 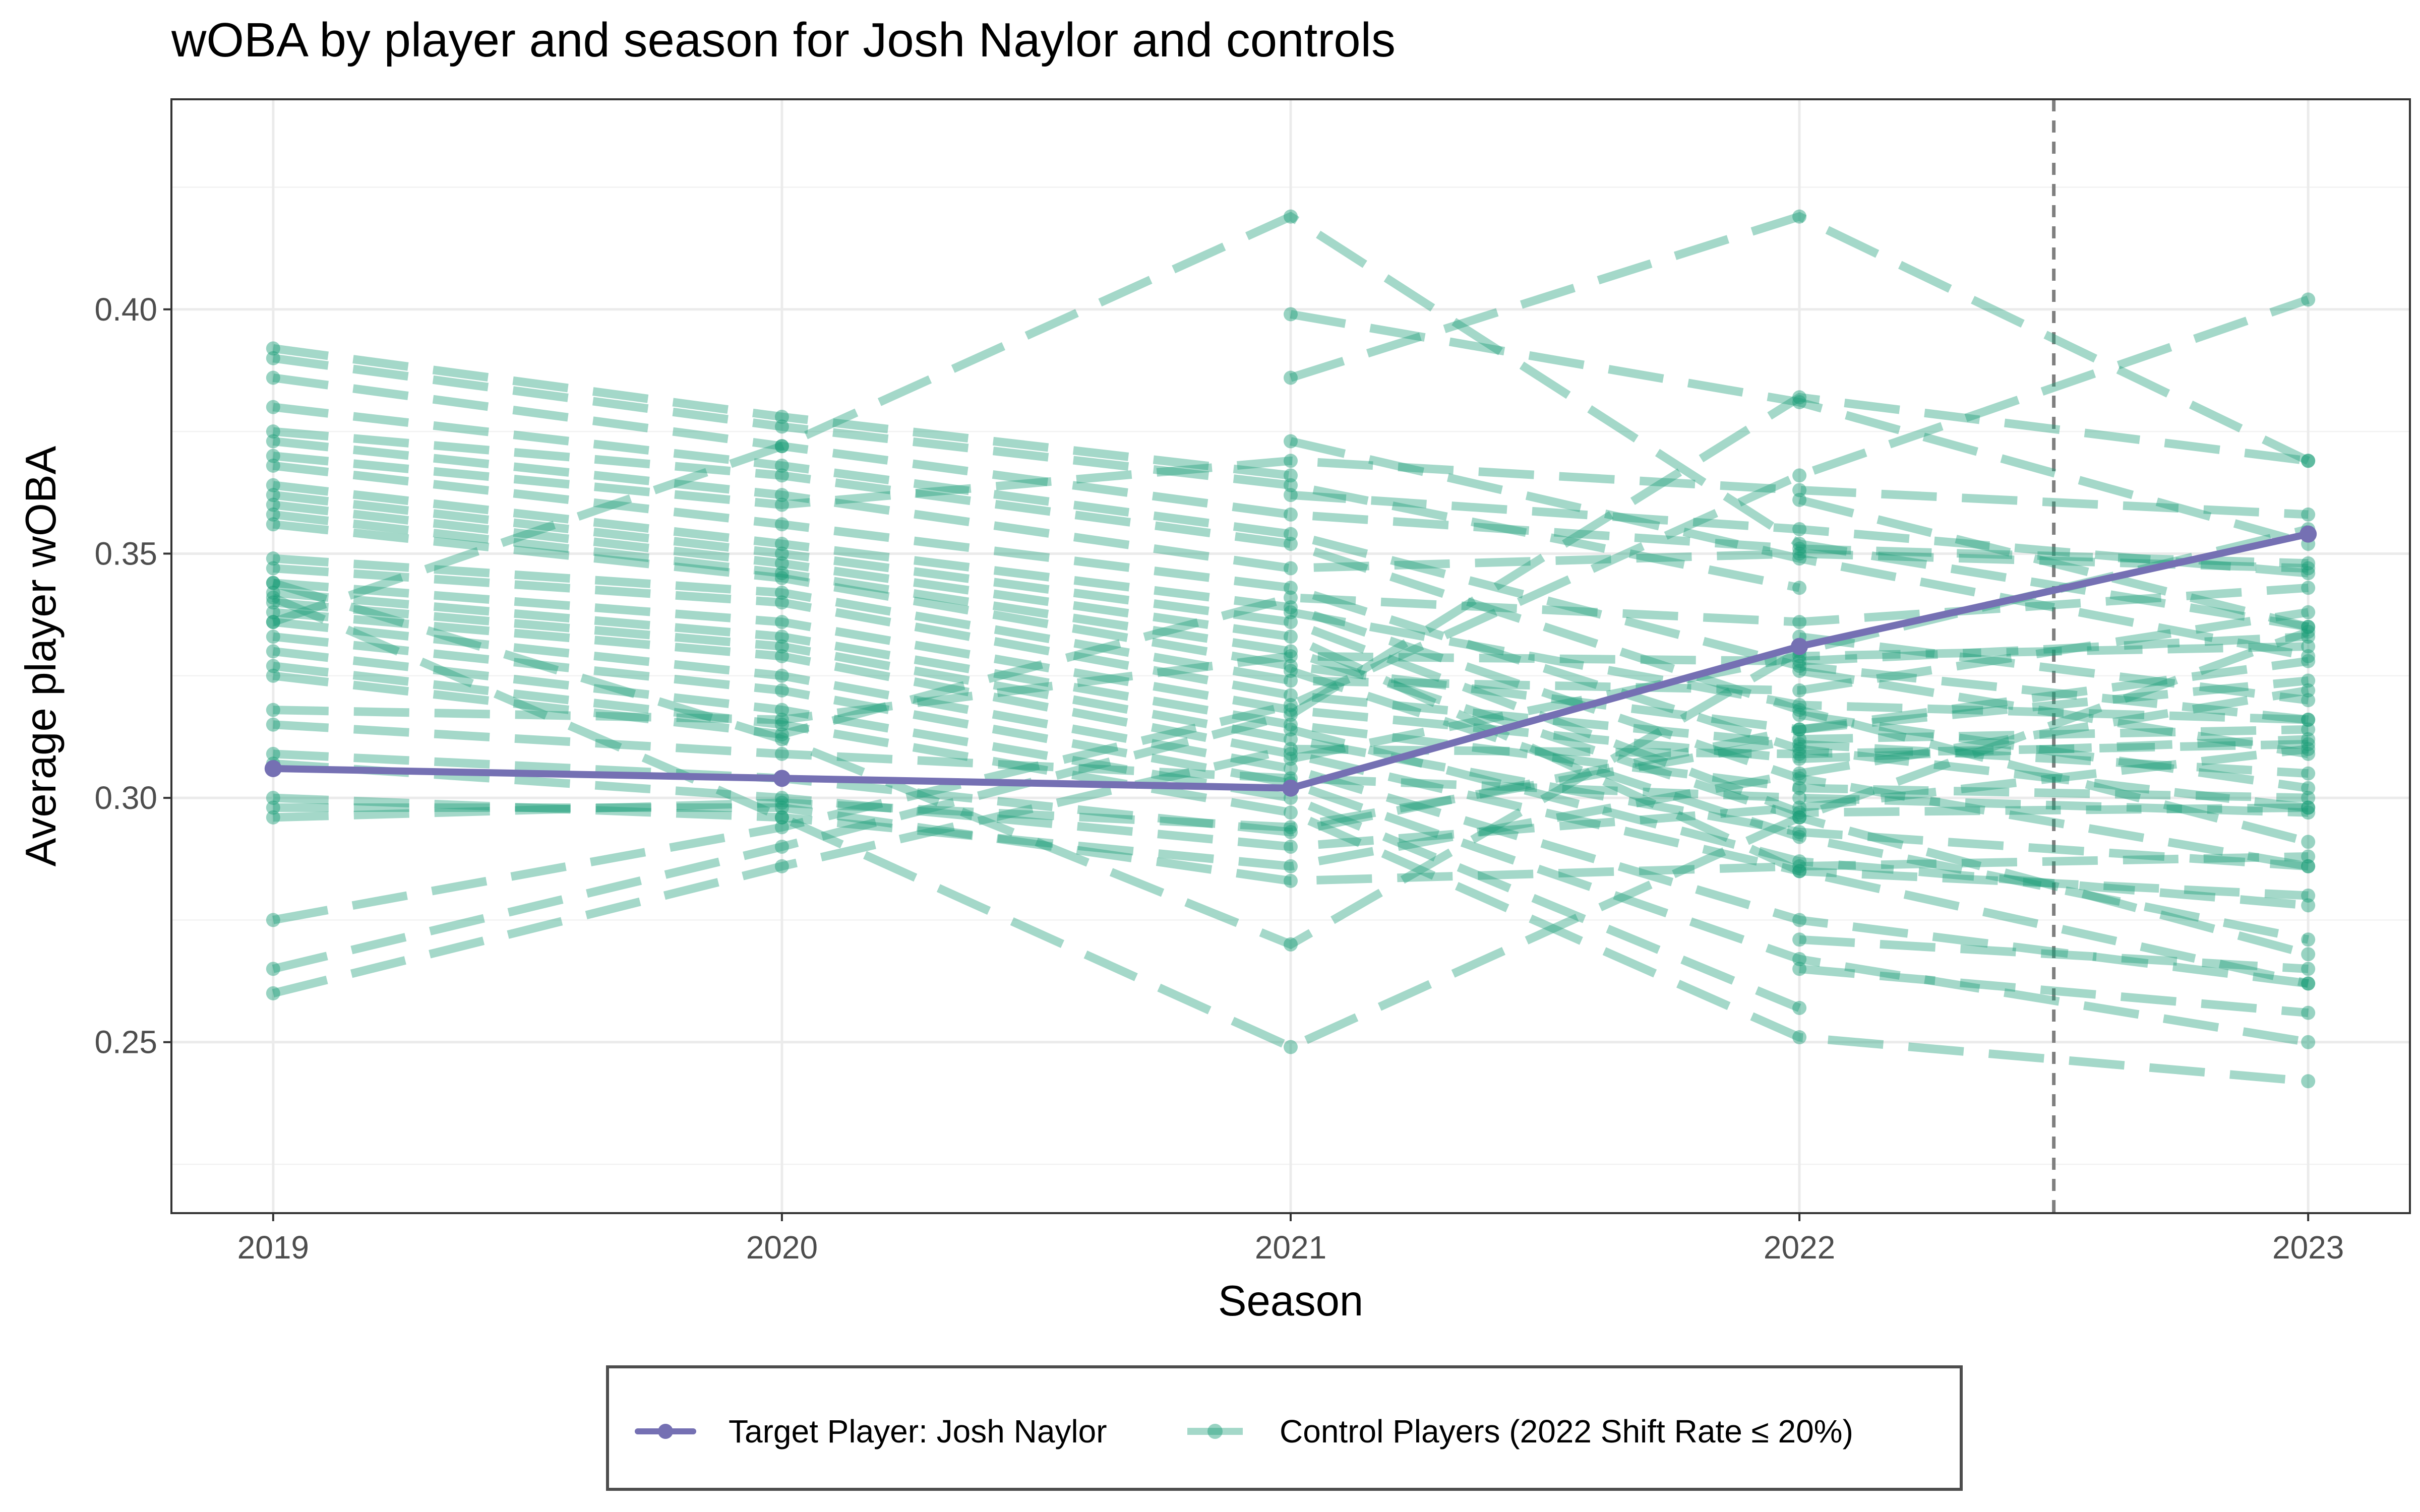 What do you see at coordinates (1284, 1428) in the screenshot?
I see `legend-box` at bounding box center [1284, 1428].